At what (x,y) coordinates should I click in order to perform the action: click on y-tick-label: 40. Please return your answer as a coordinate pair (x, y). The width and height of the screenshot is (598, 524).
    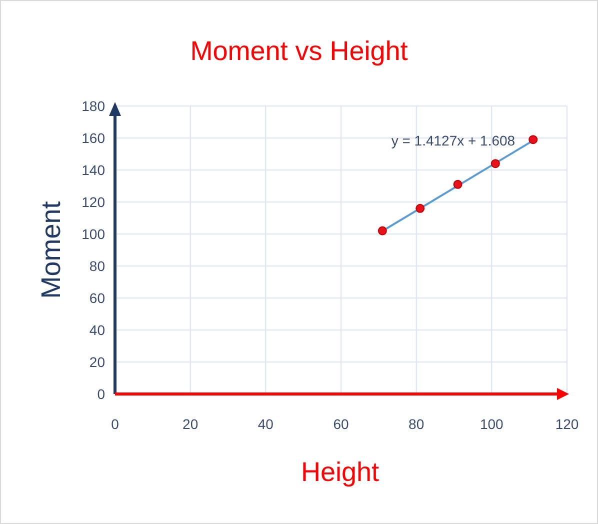
    Looking at the image, I should click on (97, 330).